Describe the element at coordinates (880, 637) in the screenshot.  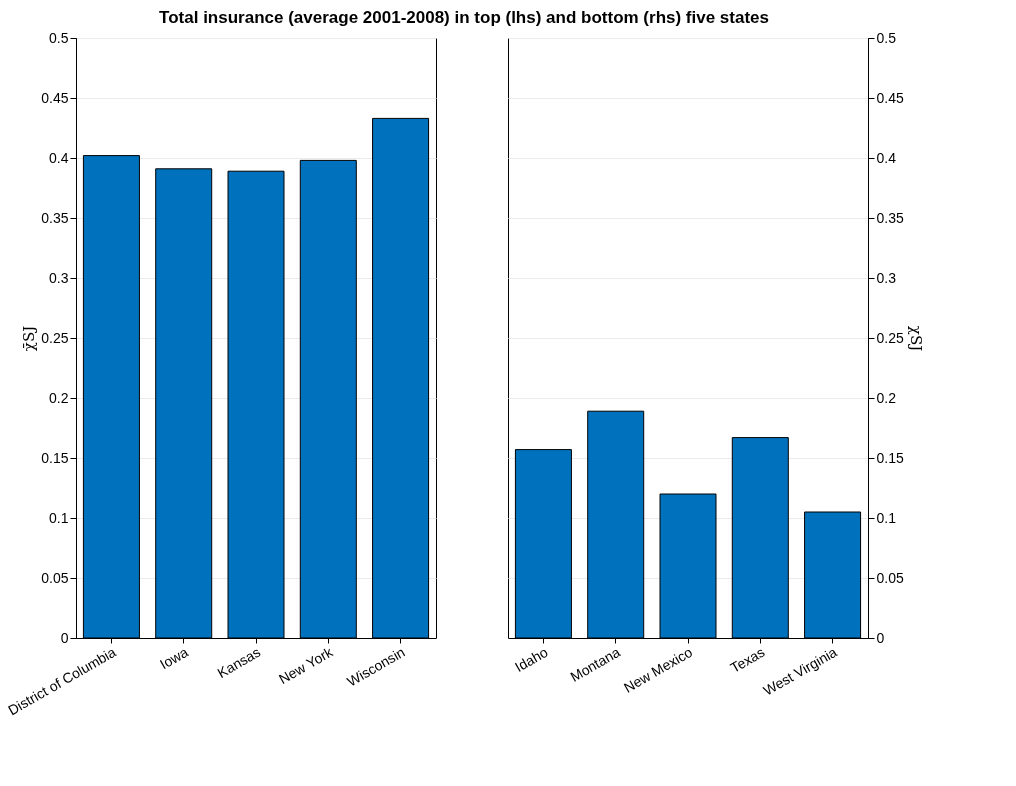
I see `y2-tick-label: 0` at that location.